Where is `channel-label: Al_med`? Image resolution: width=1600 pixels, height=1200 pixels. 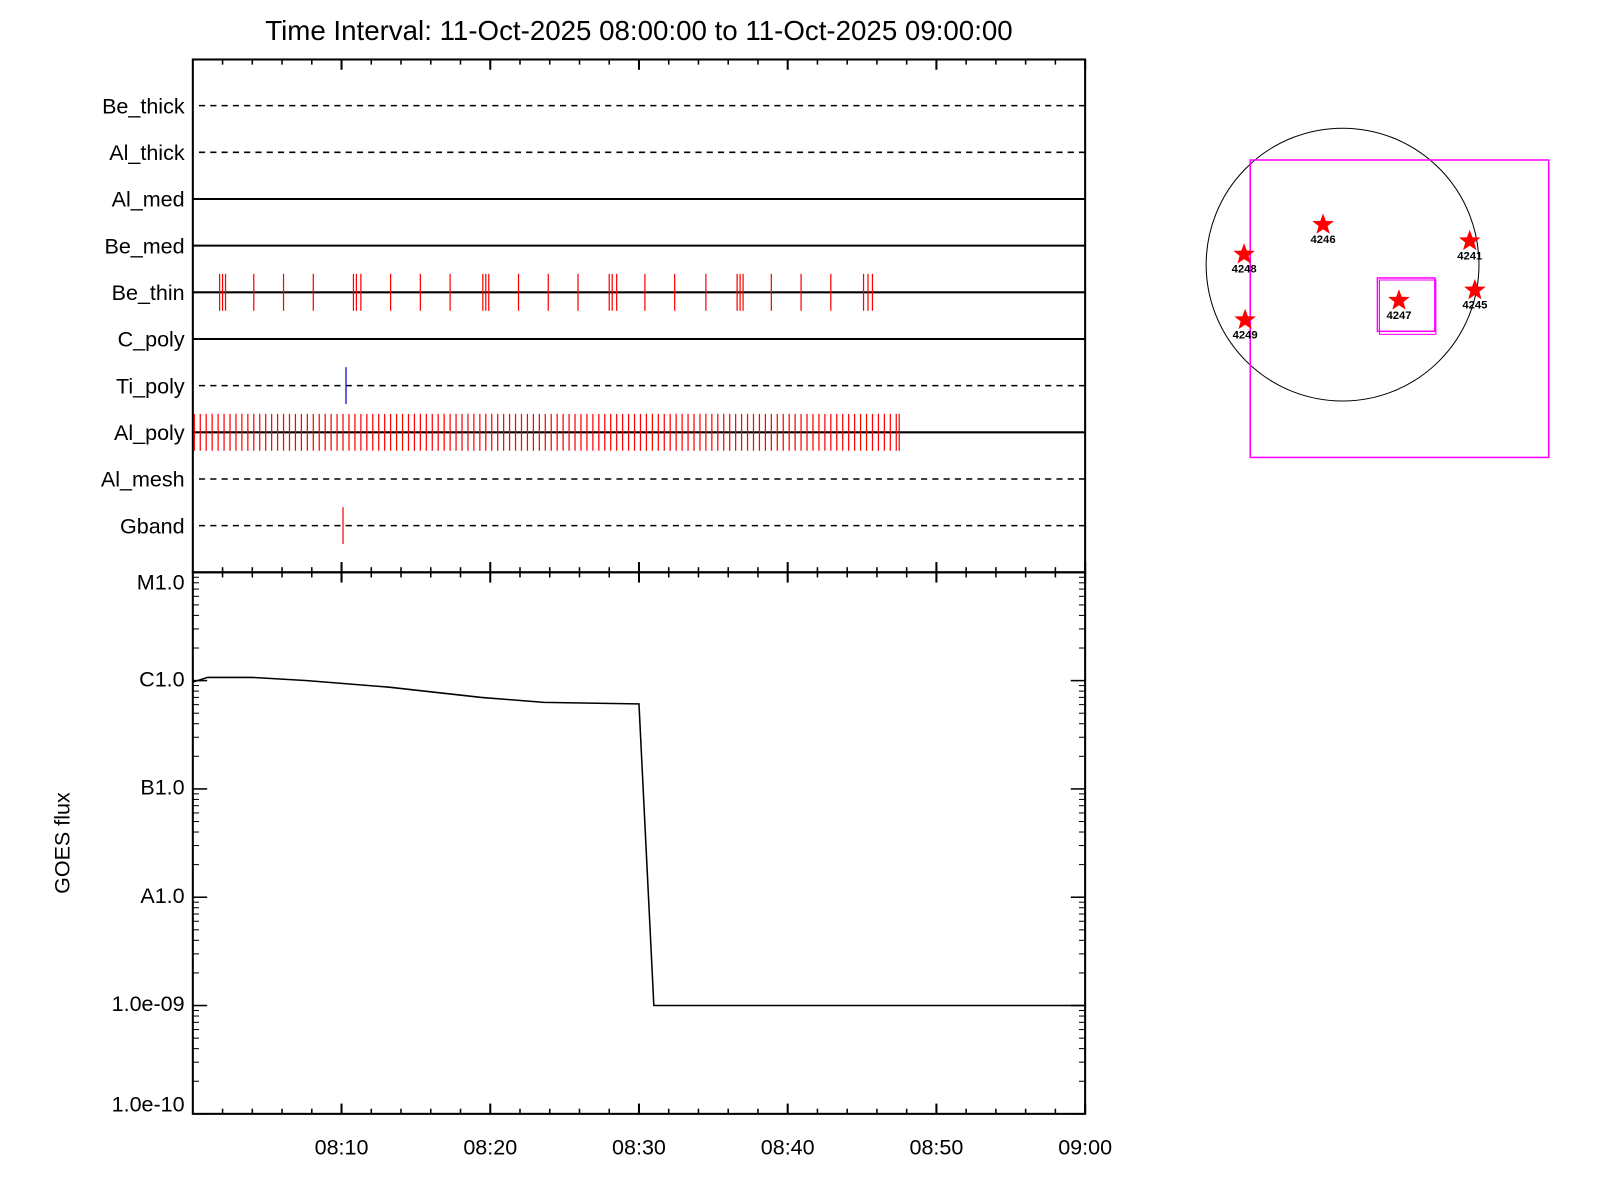 channel-label: Al_med is located at coordinates (148, 200).